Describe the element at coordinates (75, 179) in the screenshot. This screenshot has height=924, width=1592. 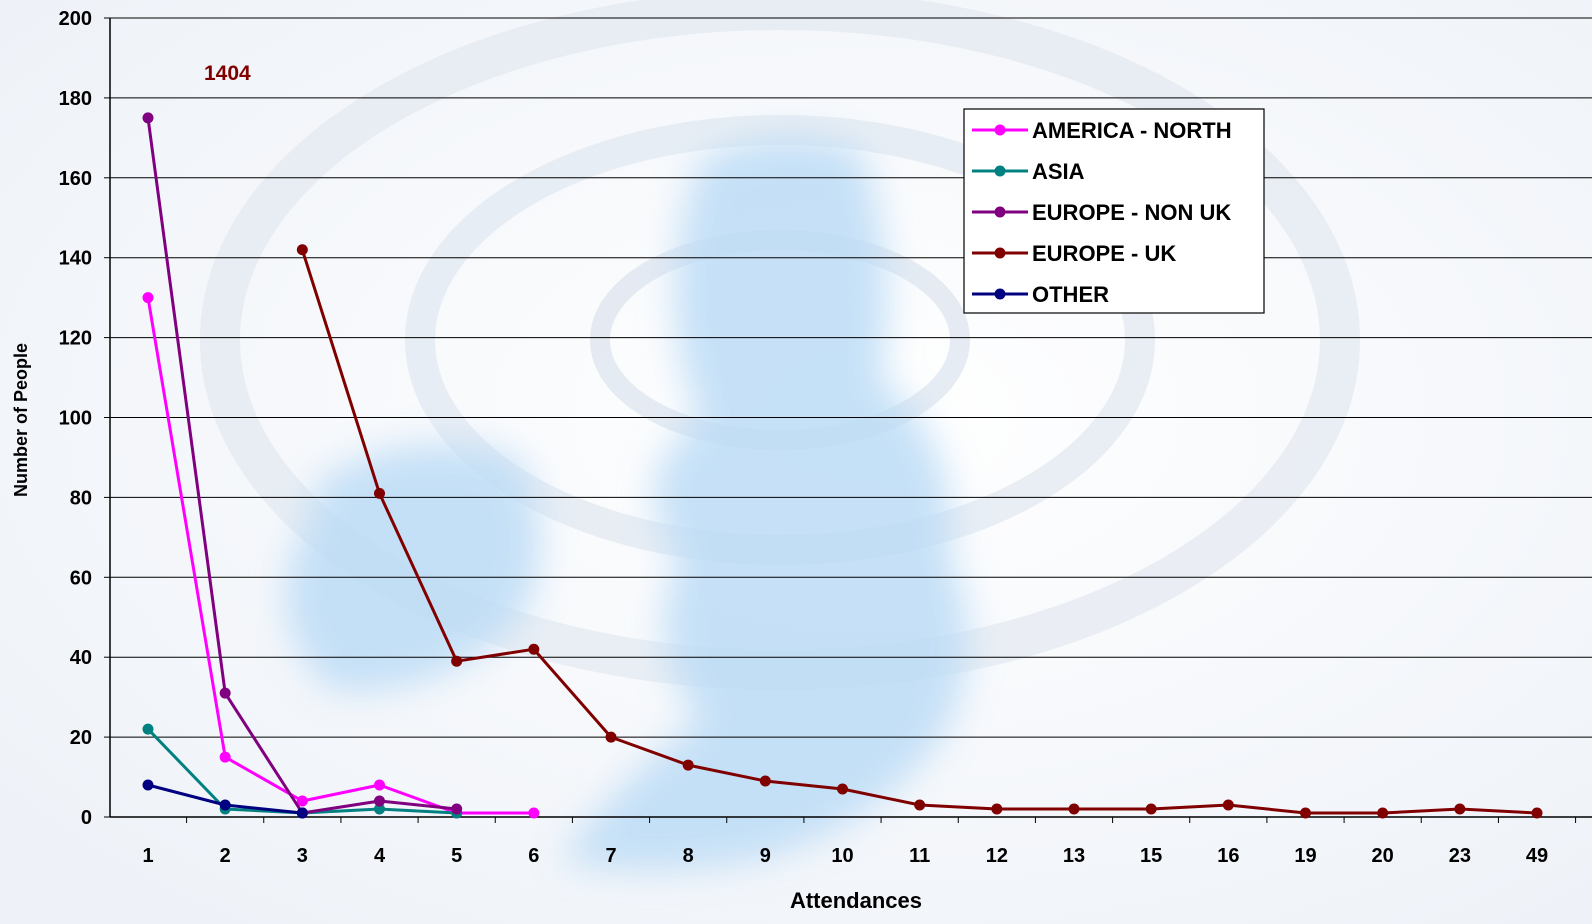
I see `y-tick-label: 160` at that location.